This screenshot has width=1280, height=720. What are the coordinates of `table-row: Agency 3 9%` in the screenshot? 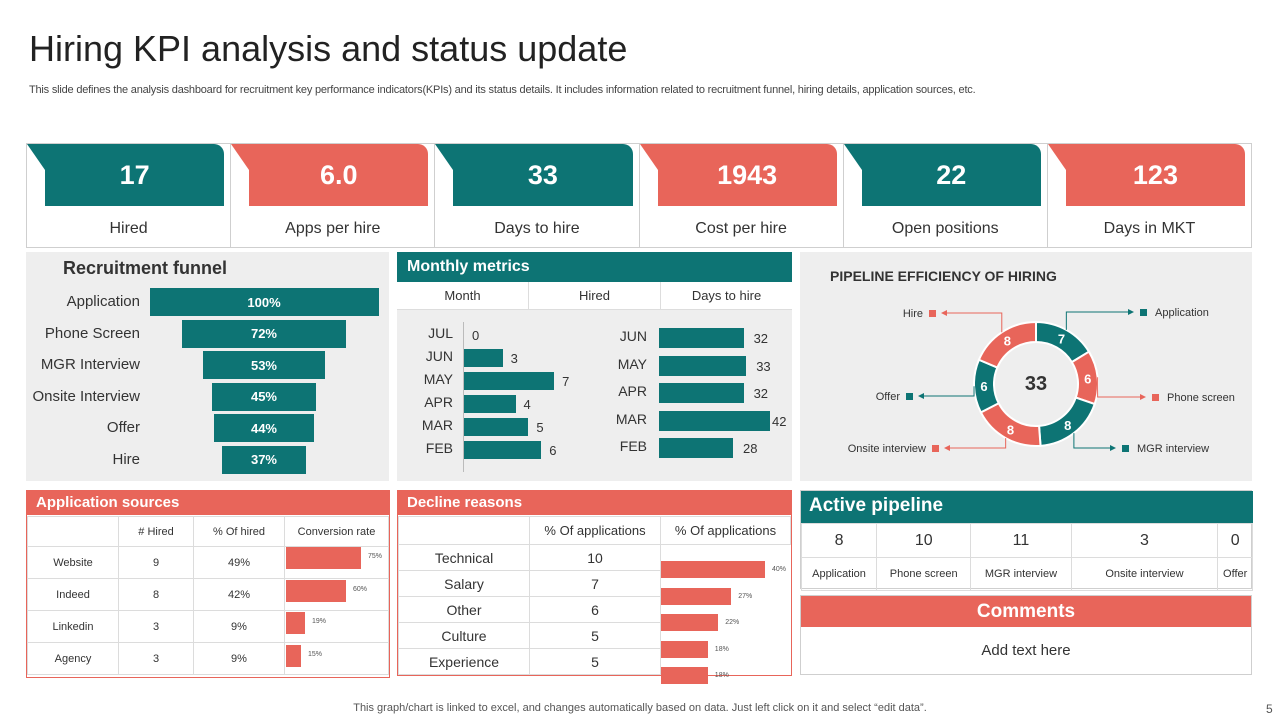 It's located at (208, 658).